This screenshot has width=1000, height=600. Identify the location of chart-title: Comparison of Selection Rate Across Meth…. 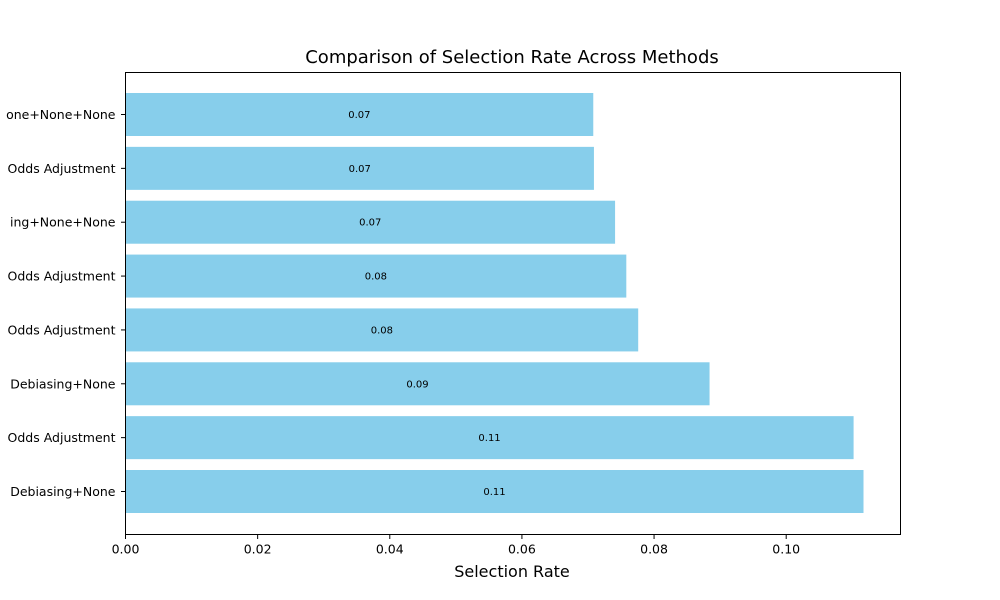
(512, 57).